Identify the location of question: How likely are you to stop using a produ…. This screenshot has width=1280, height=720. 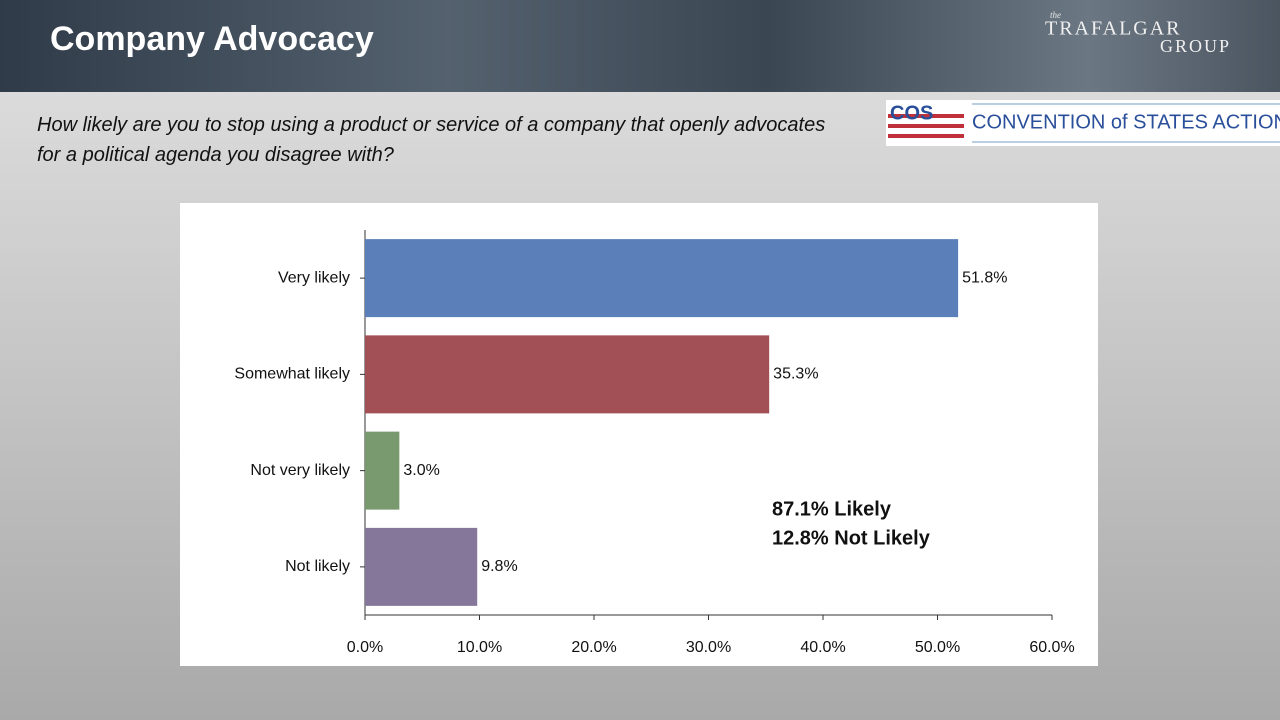
(431, 140).